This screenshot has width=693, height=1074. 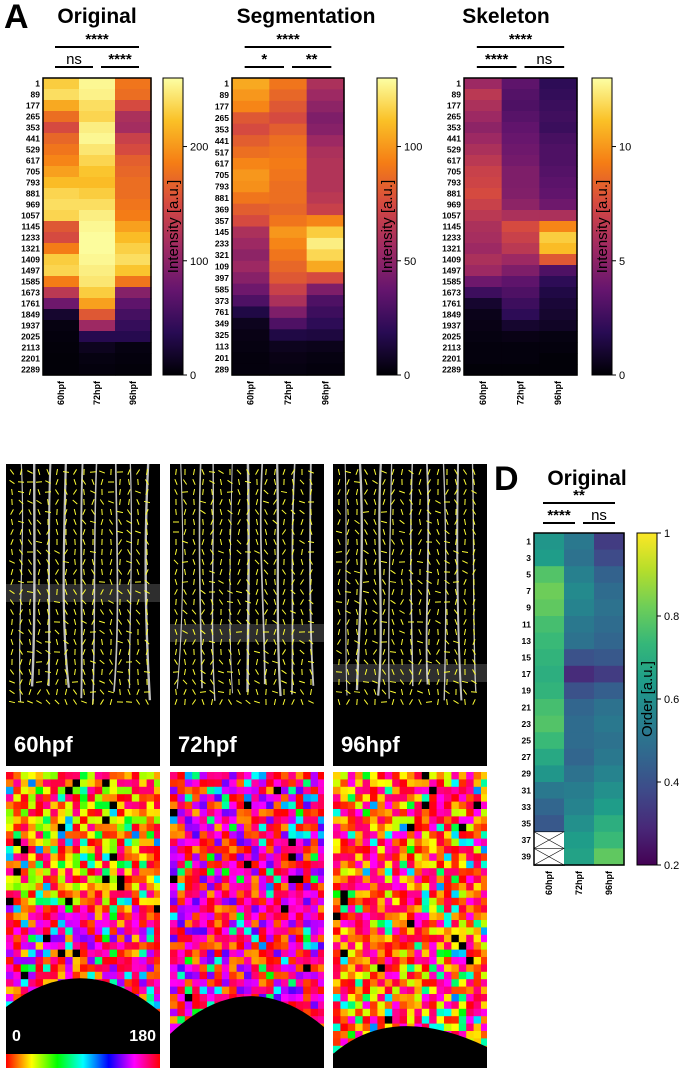 I want to click on heatmap-cells, so click(x=579, y=699).